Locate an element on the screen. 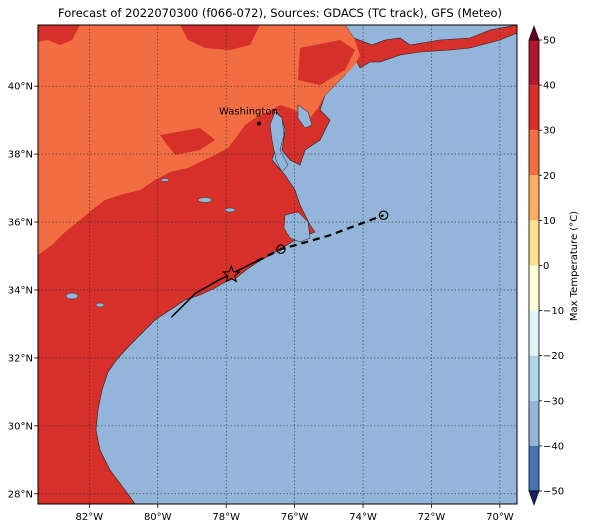 The image size is (592, 529). city-marker is located at coordinates (259, 123).